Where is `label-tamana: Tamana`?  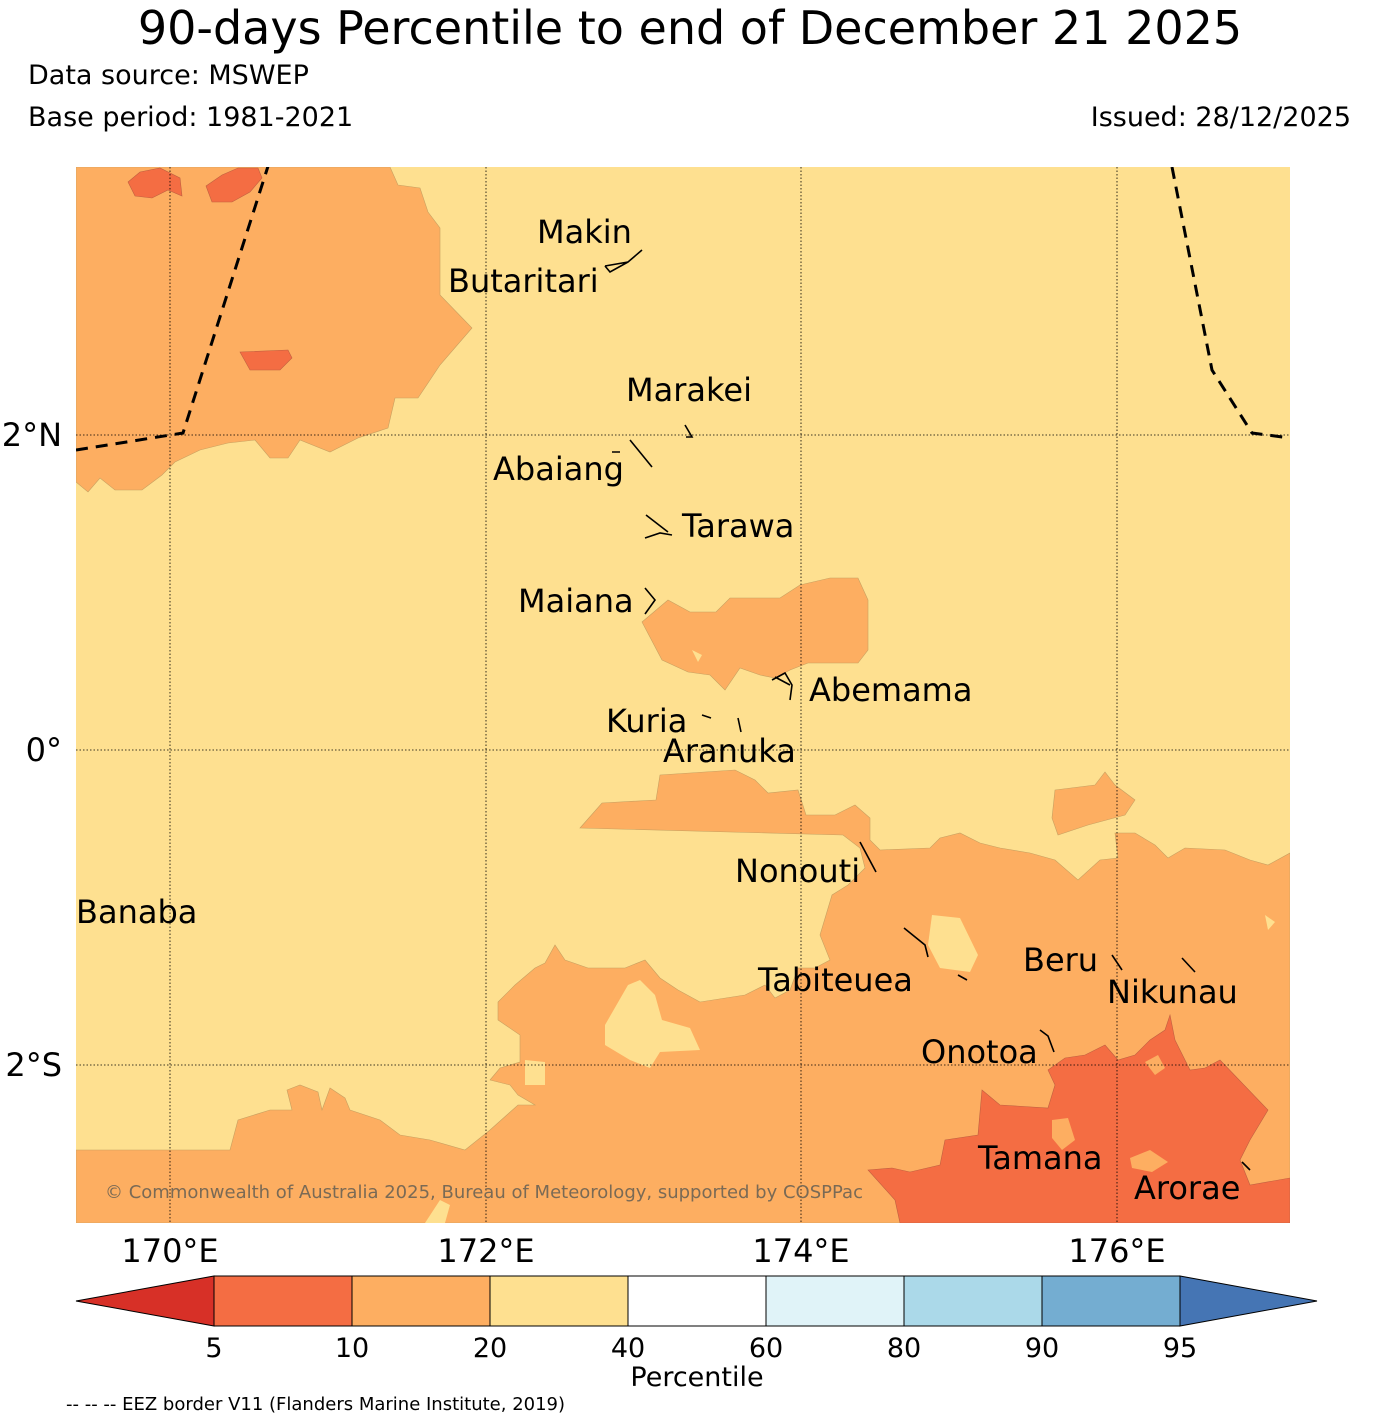 label-tamana: Tamana is located at coordinates (1040, 1158).